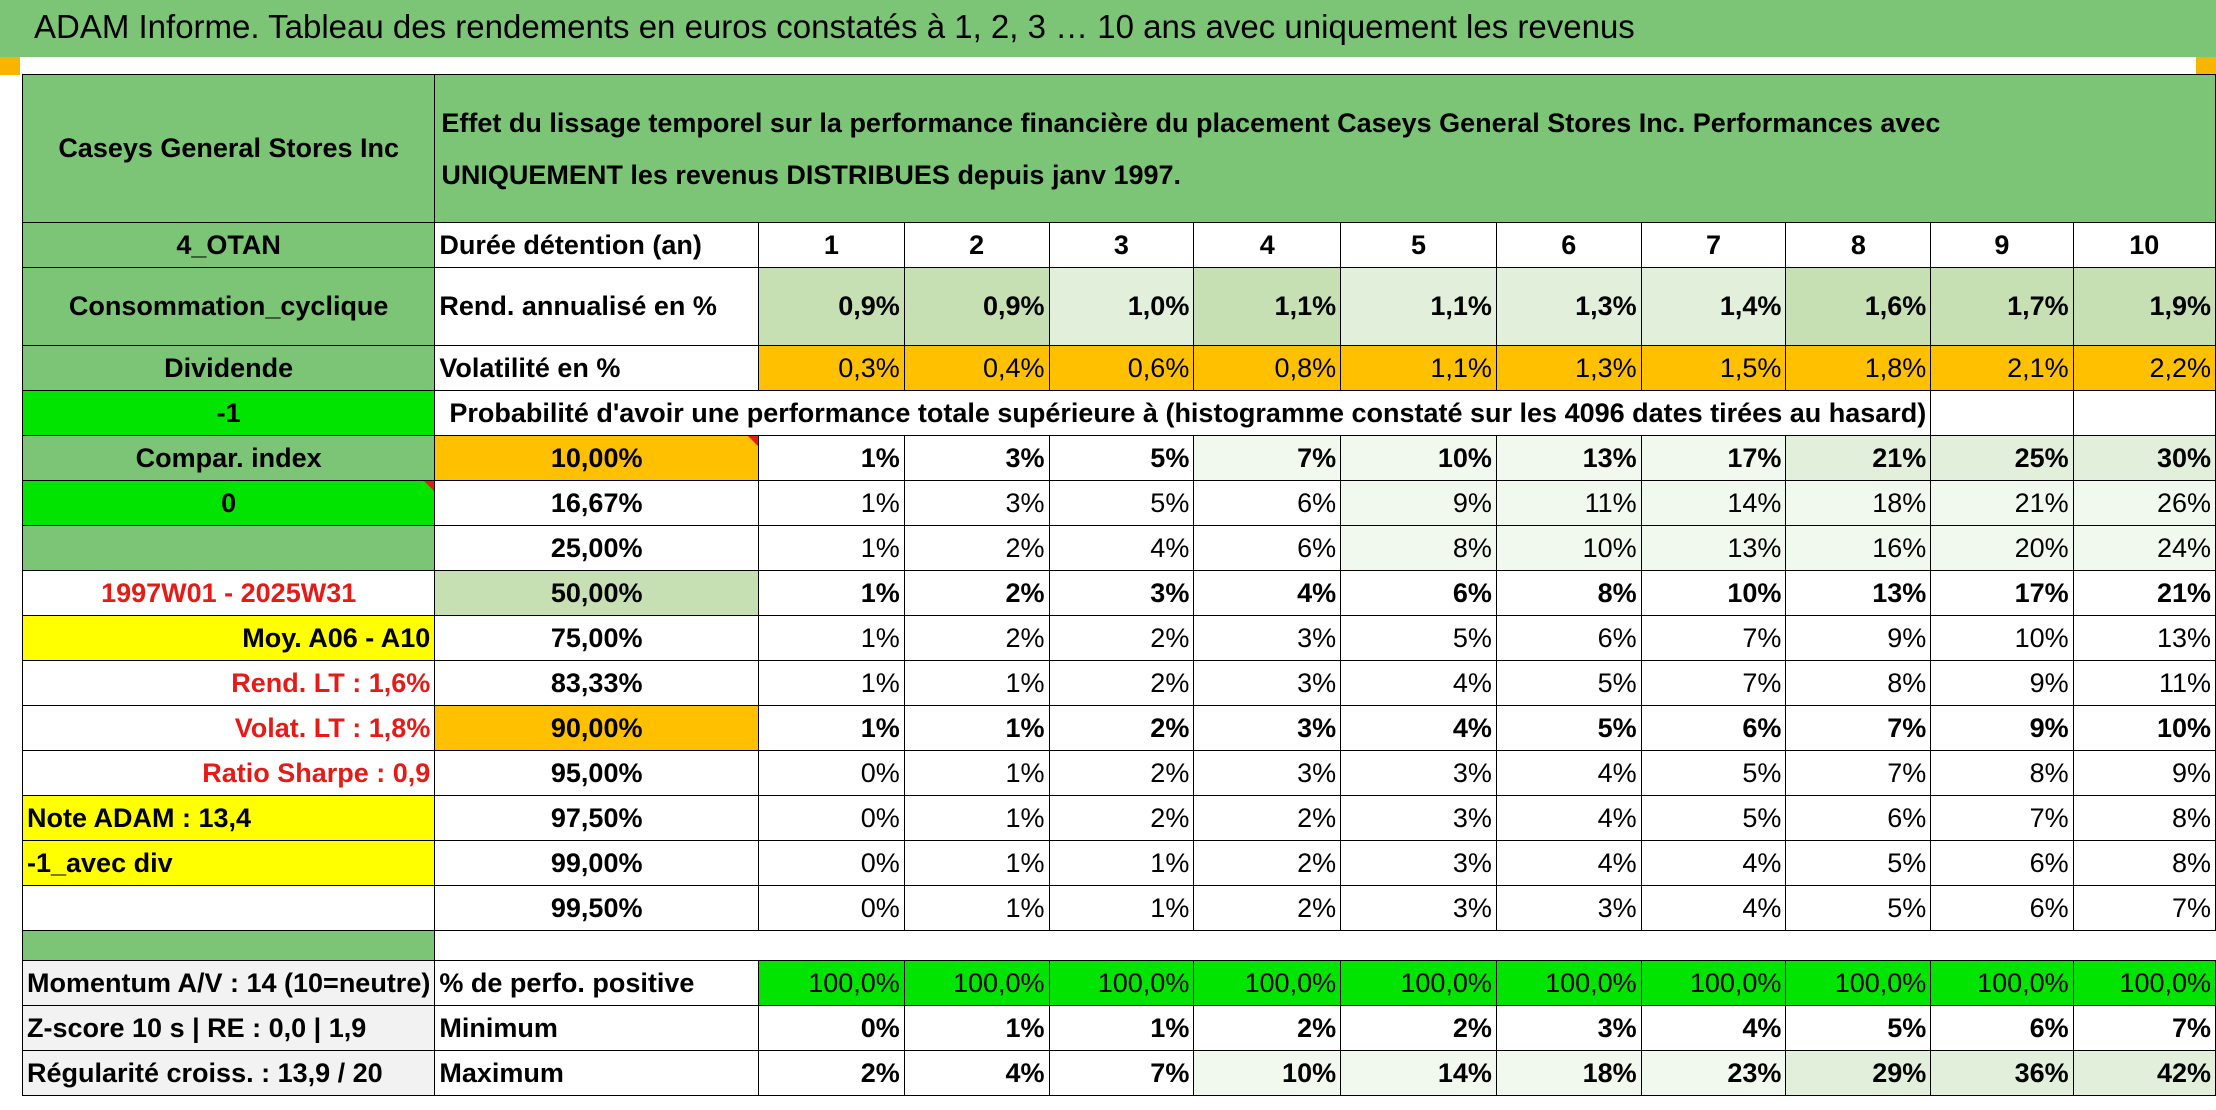 Image resolution: width=2216 pixels, height=1110 pixels. I want to click on avec-div-label: -1_avec div, so click(228, 863).